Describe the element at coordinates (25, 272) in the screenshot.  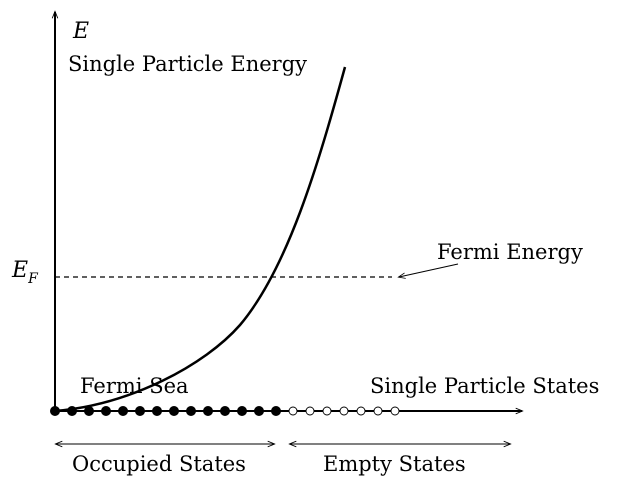
I see `fermi-level-symbol: EF` at that location.